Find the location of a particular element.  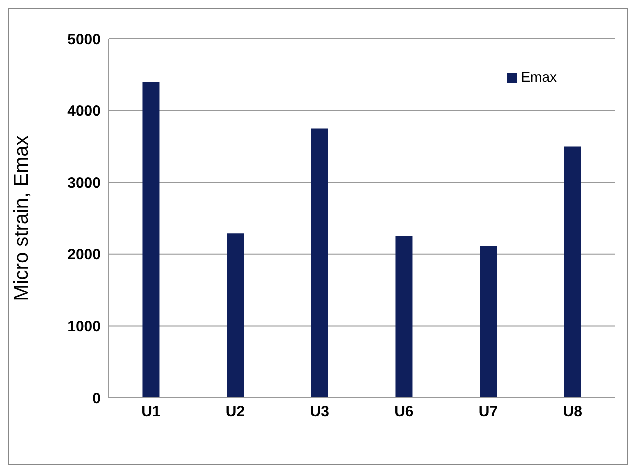

x-tick-label: U7 is located at coordinates (488, 412).